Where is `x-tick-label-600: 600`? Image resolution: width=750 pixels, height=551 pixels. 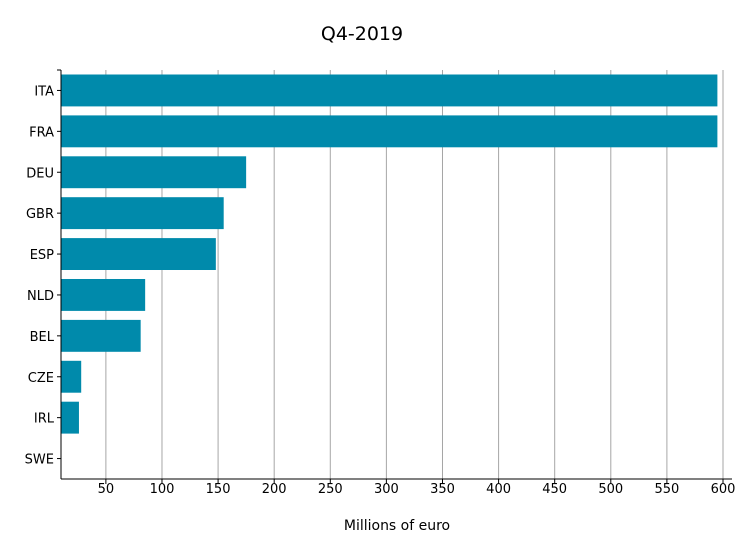
x-tick-label-600: 600 is located at coordinates (723, 489).